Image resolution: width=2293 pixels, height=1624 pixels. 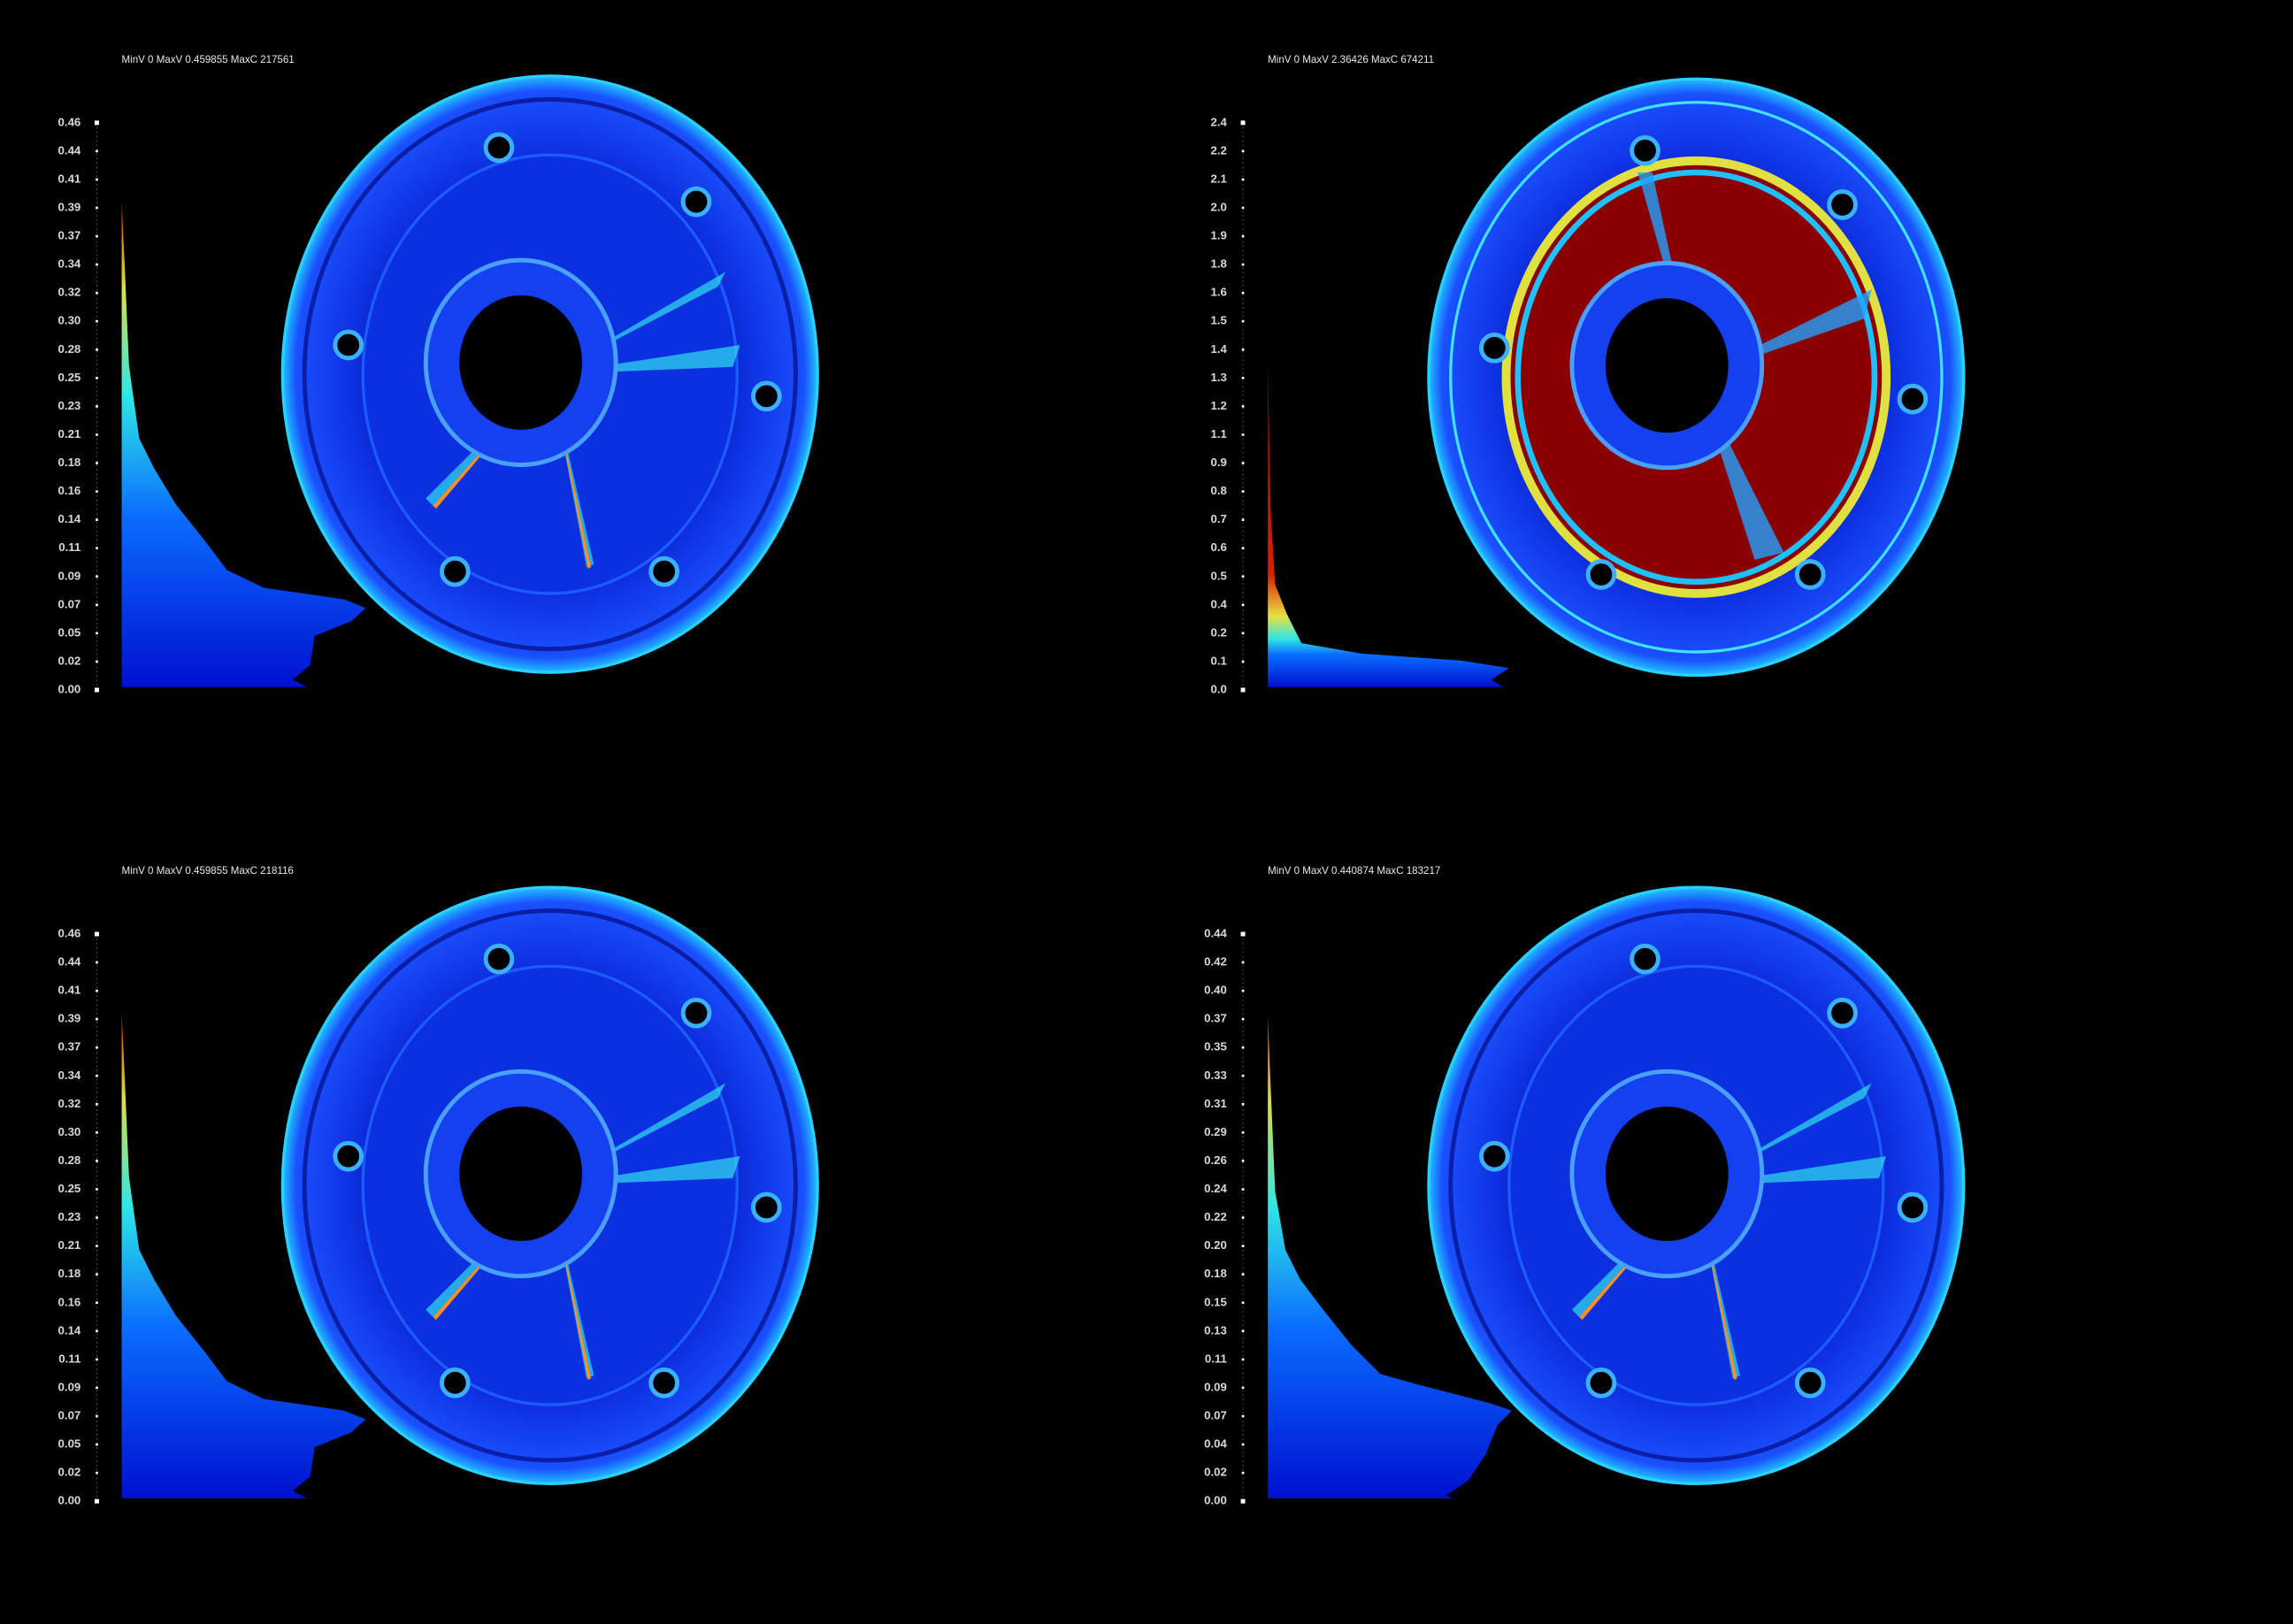 I want to click on tick-label: 0.37, so click(x=69, y=235).